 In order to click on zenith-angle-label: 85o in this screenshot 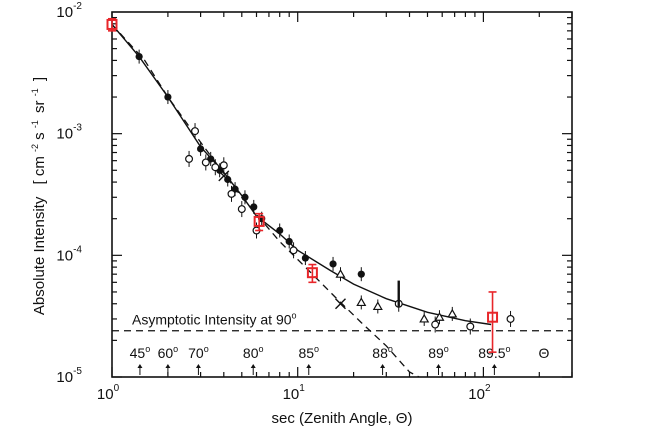, I will do `click(308, 352)`.